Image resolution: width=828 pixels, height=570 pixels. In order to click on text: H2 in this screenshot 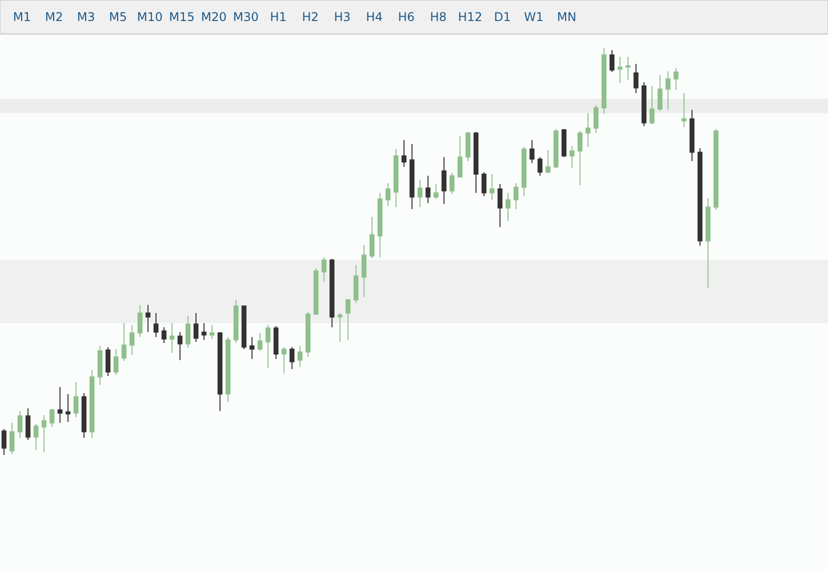, I will do `click(310, 17)`.